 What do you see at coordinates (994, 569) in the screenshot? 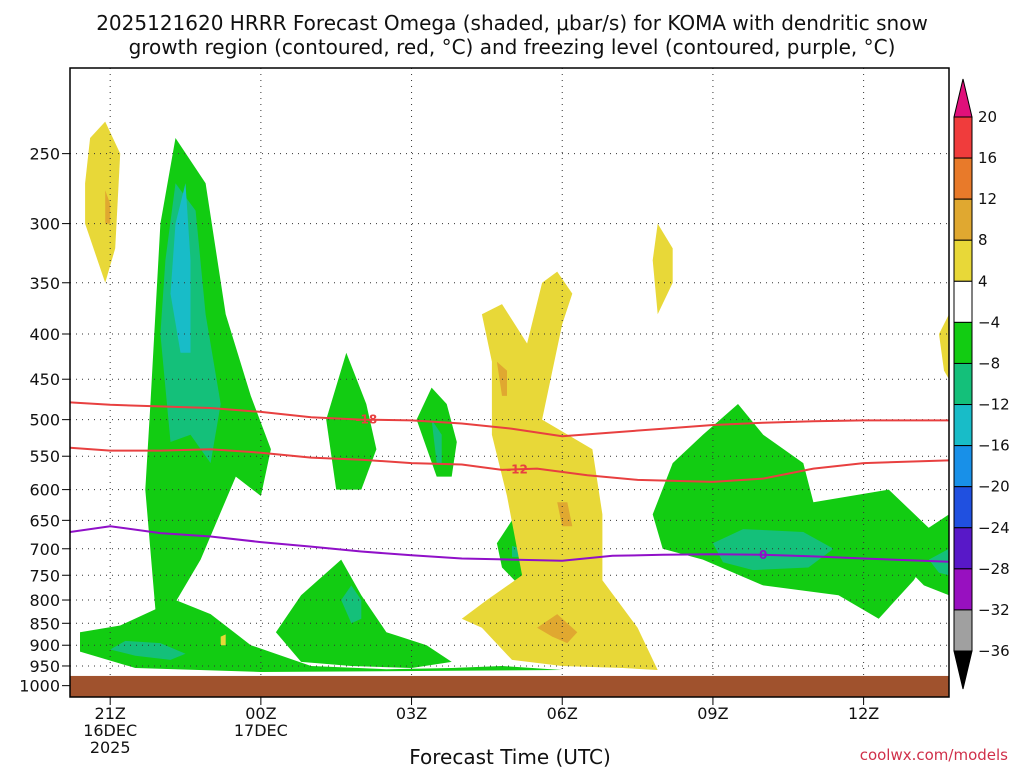
I see `colorbar-label-11: −28` at bounding box center [994, 569].